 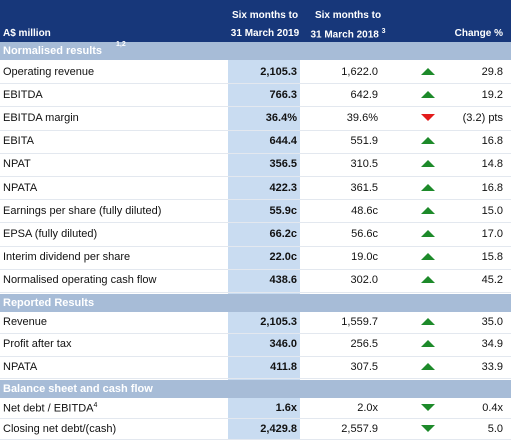 I want to click on prior-value: 642.9, so click(x=364, y=94).